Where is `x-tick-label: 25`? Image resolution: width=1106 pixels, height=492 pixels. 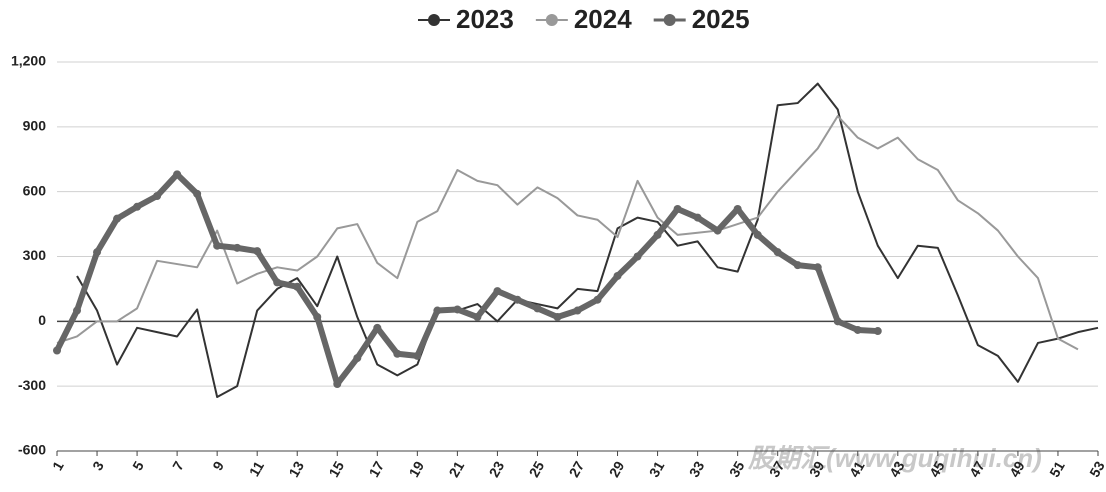 x-tick-label: 25 is located at coordinates (537, 469).